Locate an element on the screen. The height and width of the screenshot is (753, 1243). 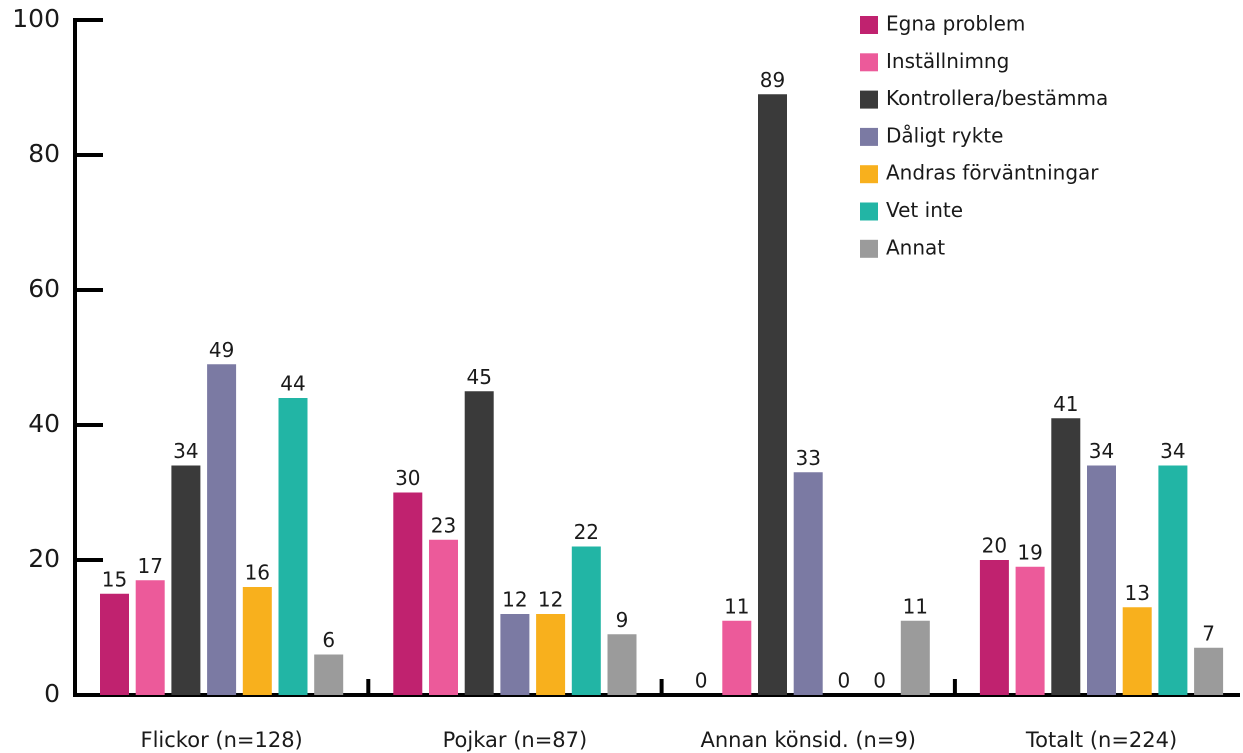
legend-label: Egna problem is located at coordinates (955, 24).